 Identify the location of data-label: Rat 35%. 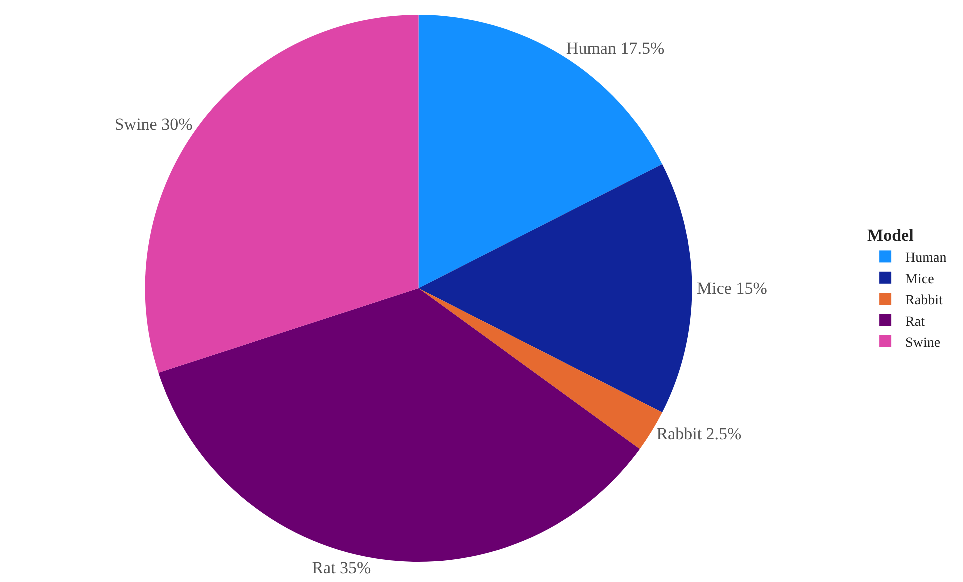
(342, 568).